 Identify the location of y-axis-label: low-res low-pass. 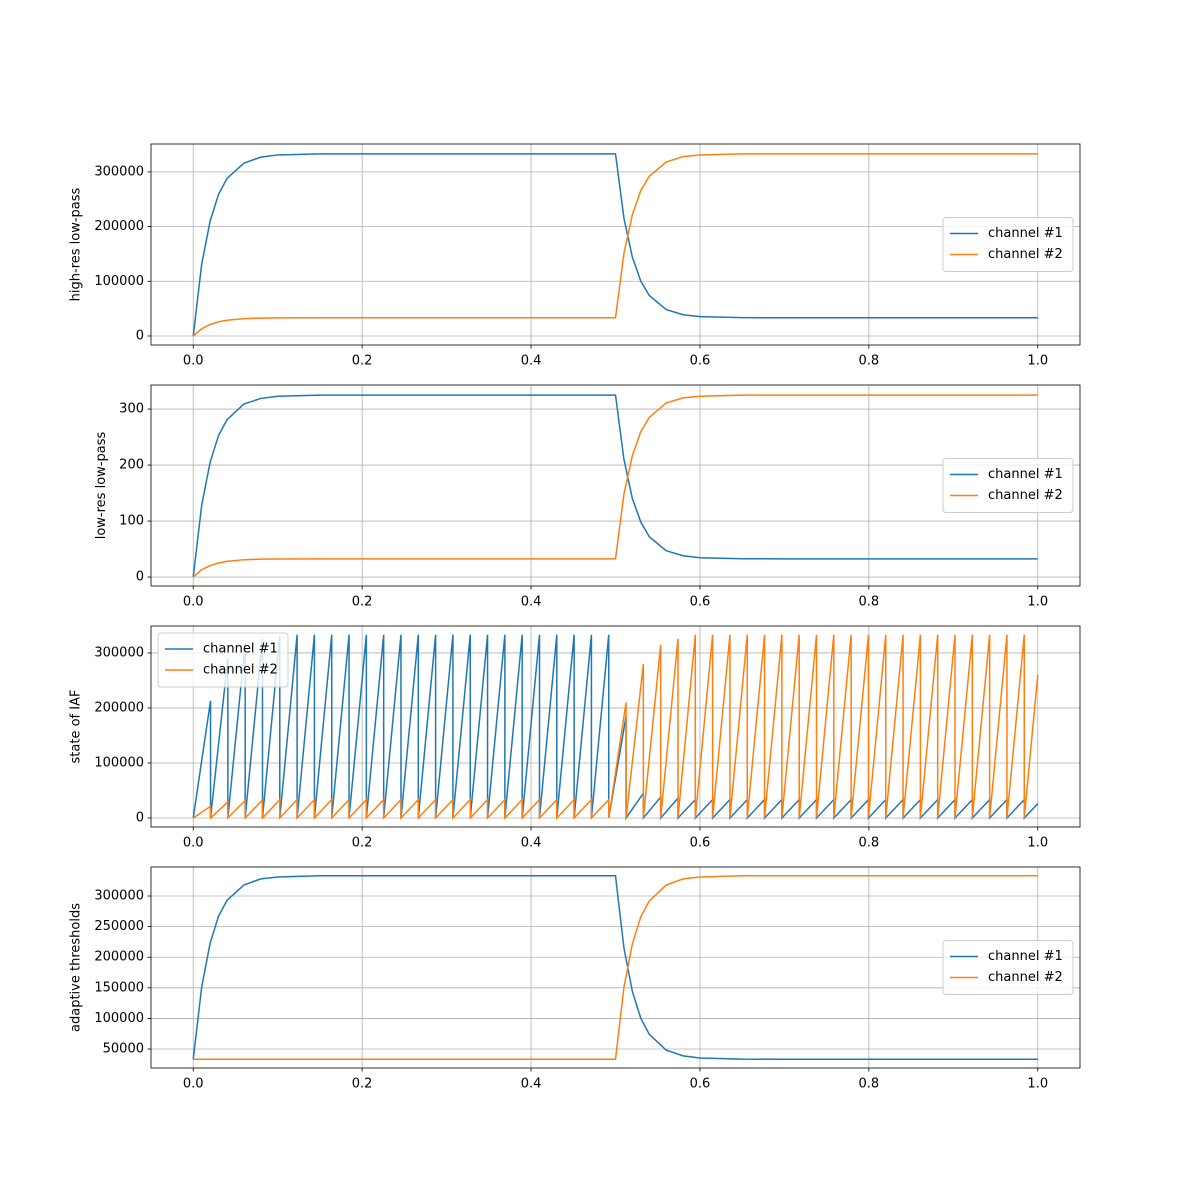
(101, 486).